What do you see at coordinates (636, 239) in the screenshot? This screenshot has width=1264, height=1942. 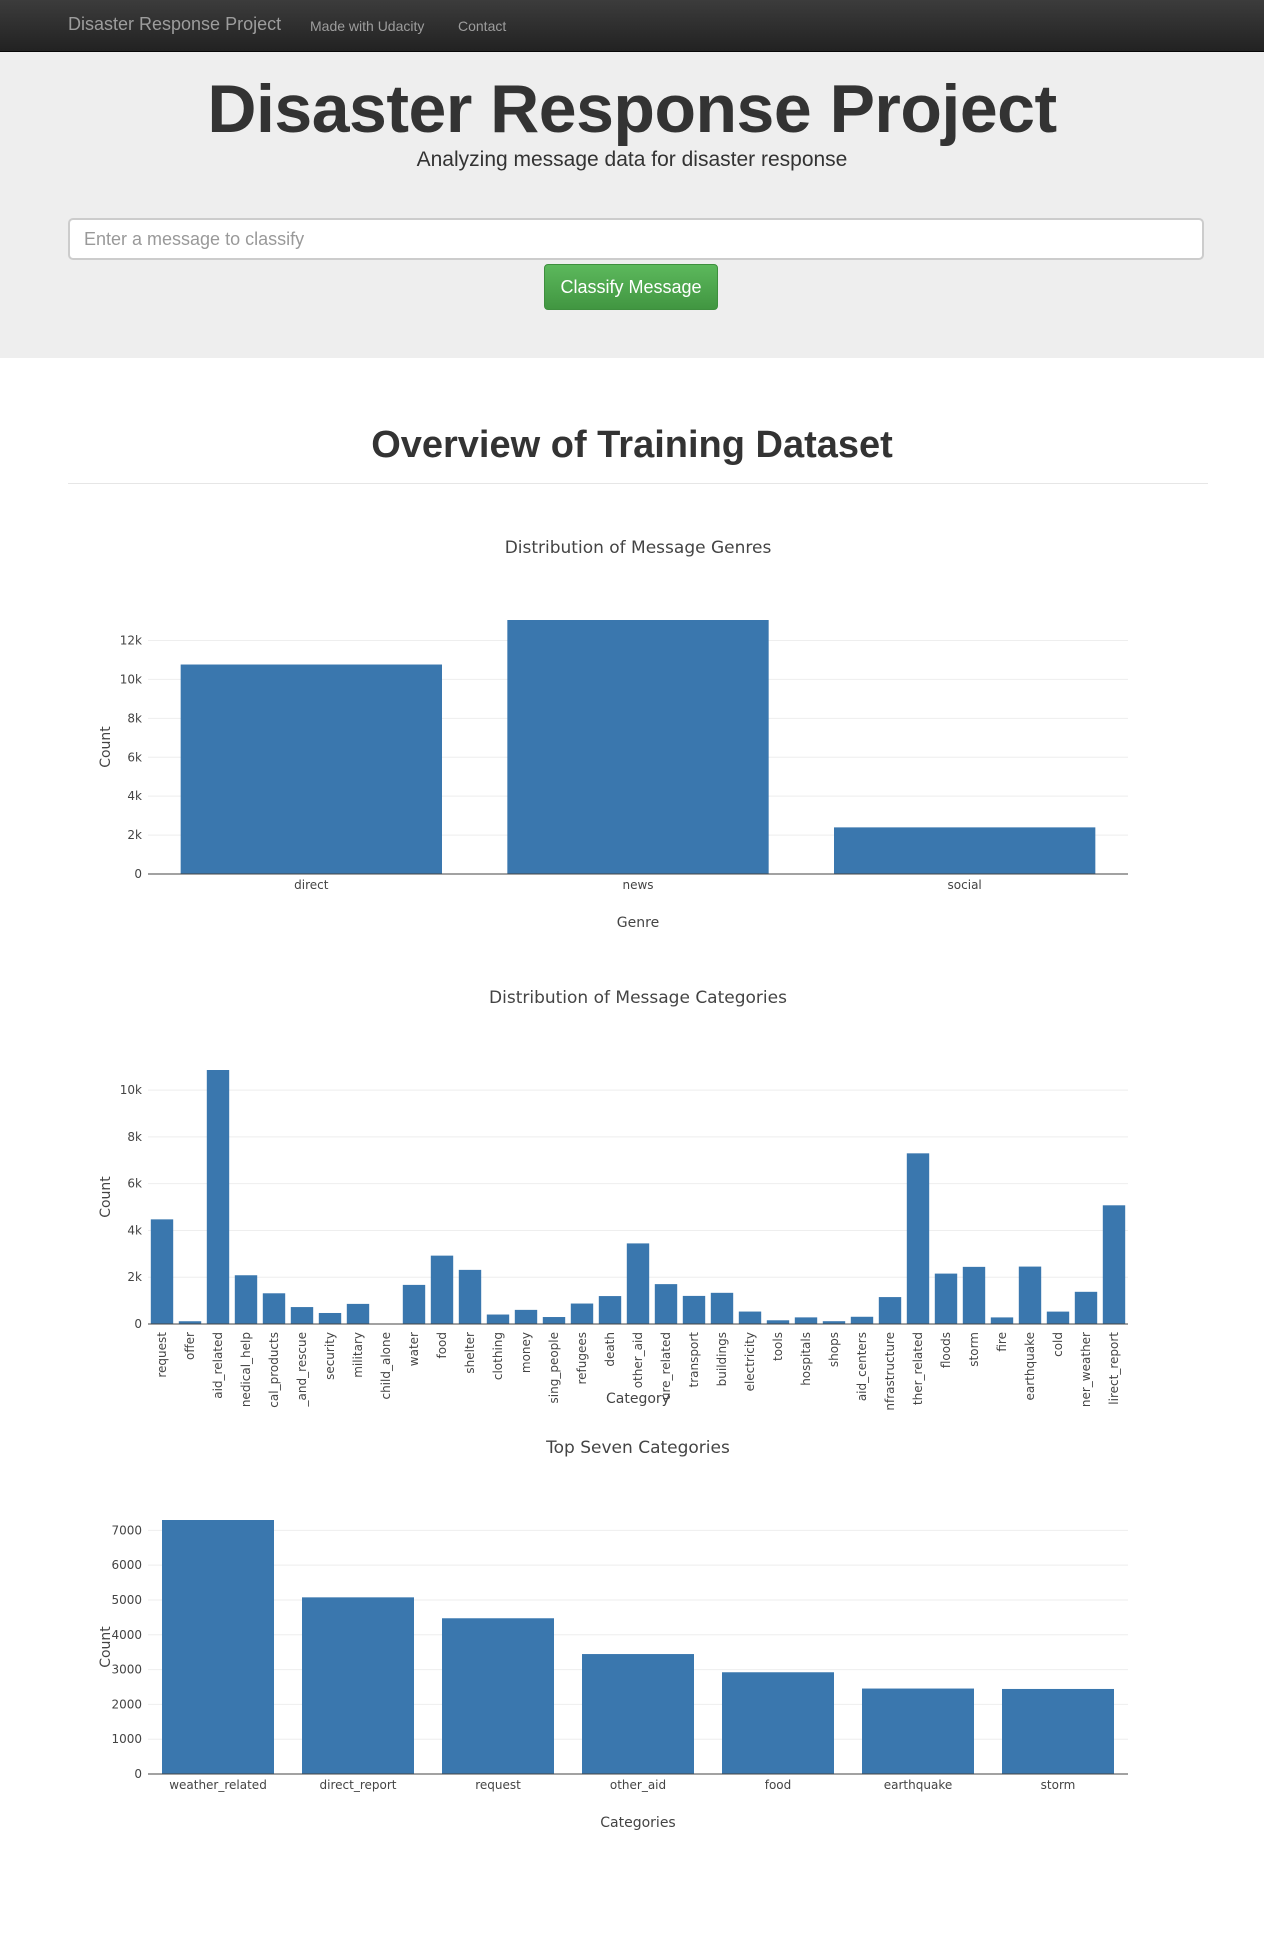 I see `message-input` at bounding box center [636, 239].